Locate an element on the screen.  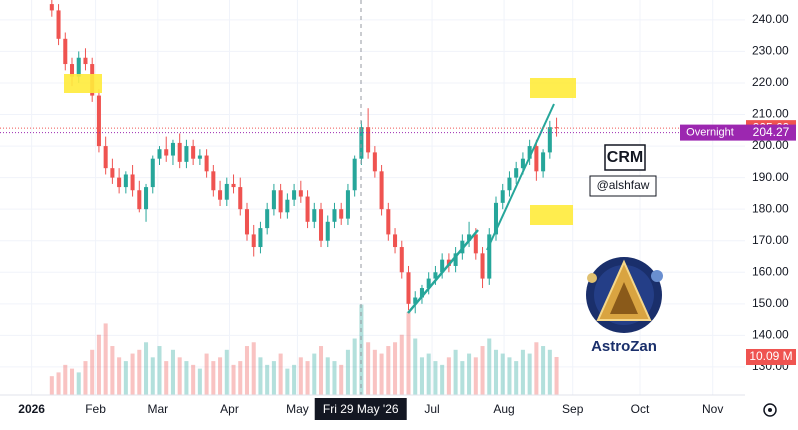
x-tick-label: Jul is located at coordinates (431, 409).